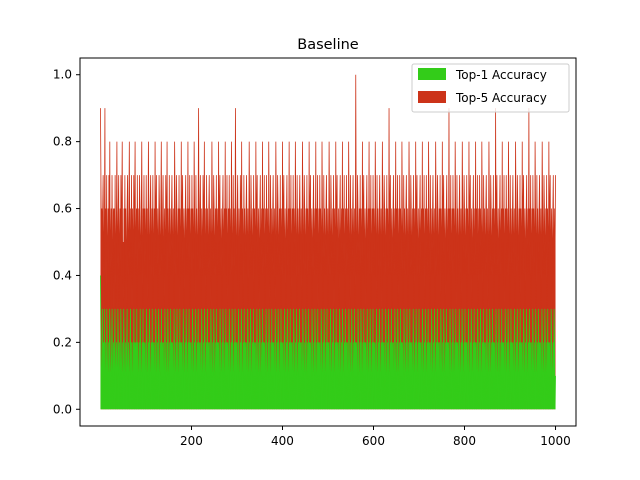  I want to click on y-tick-label: 0.2, so click(62, 342).